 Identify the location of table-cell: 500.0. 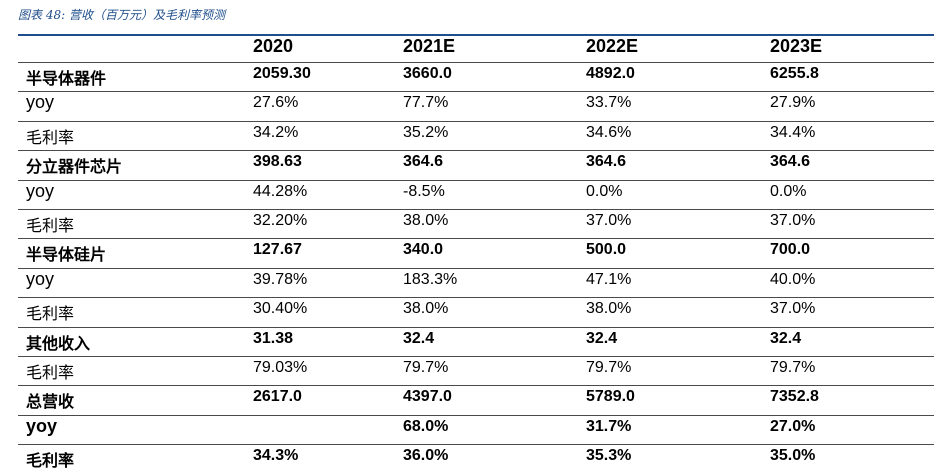
(606, 250).